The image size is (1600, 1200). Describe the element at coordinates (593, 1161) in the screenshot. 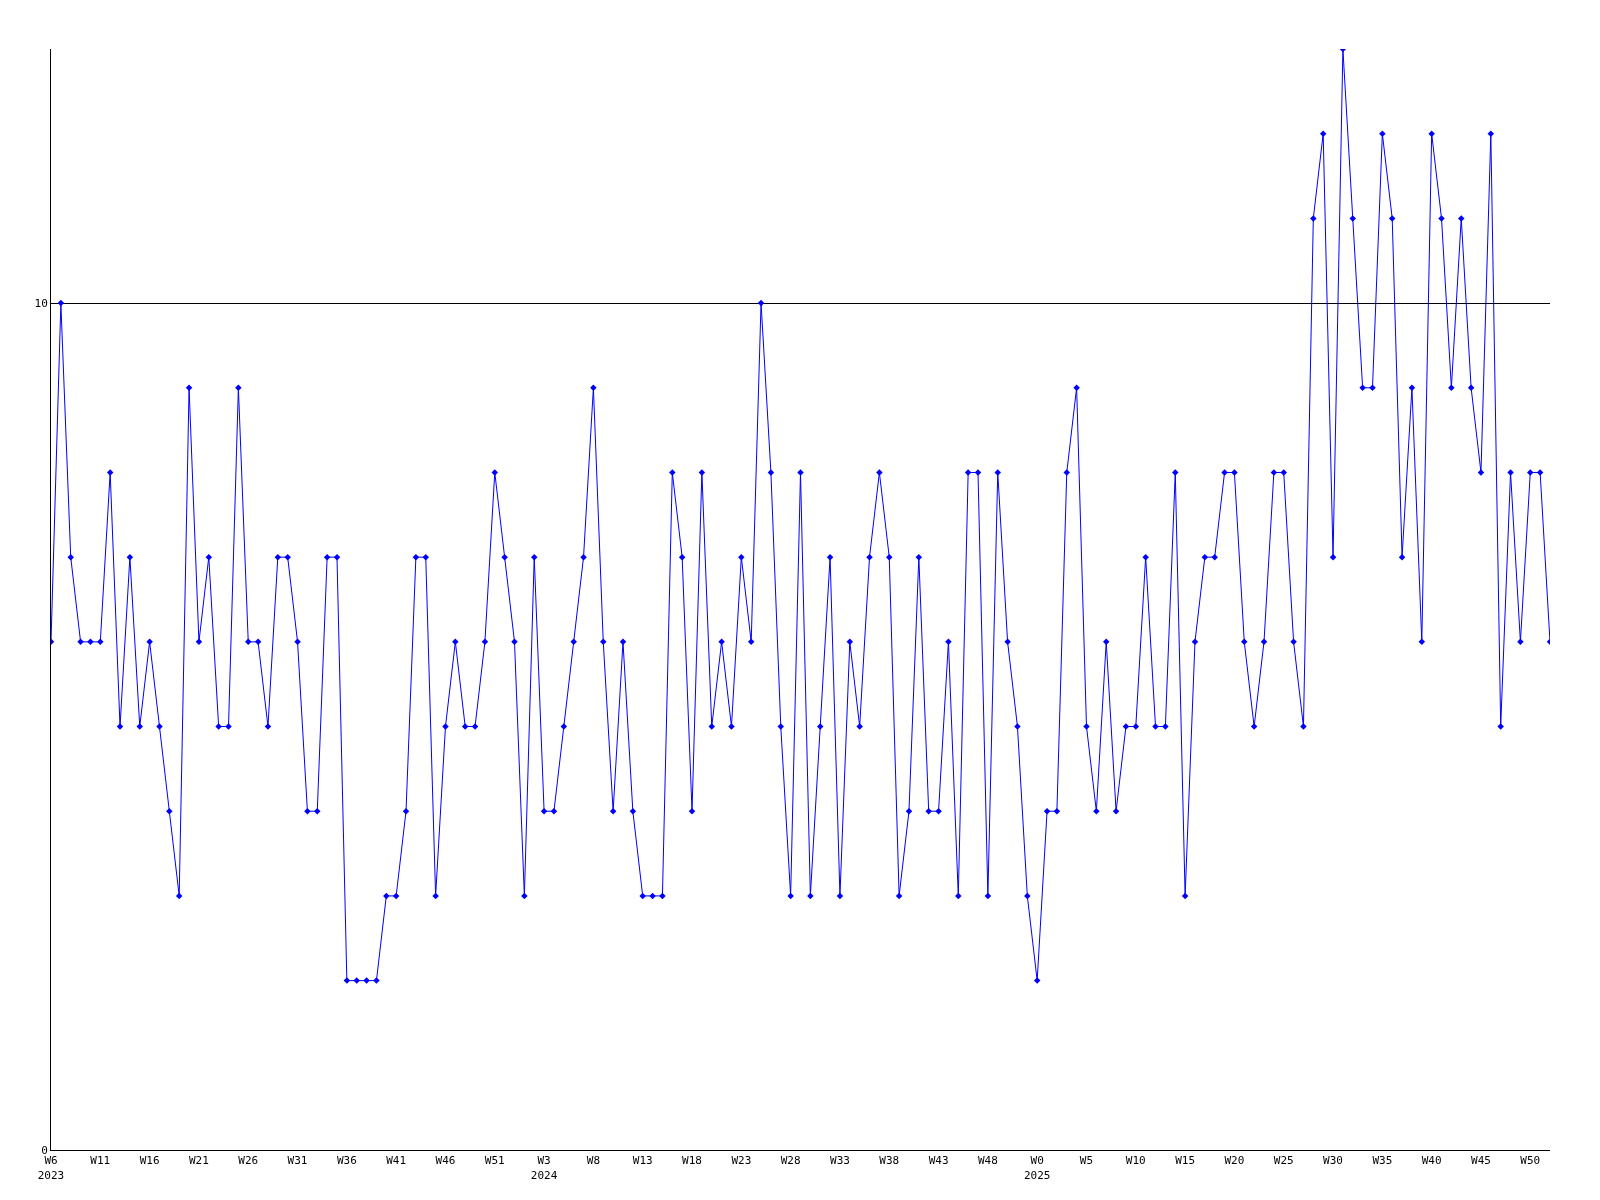

I see `x-tick-label: W8` at that location.